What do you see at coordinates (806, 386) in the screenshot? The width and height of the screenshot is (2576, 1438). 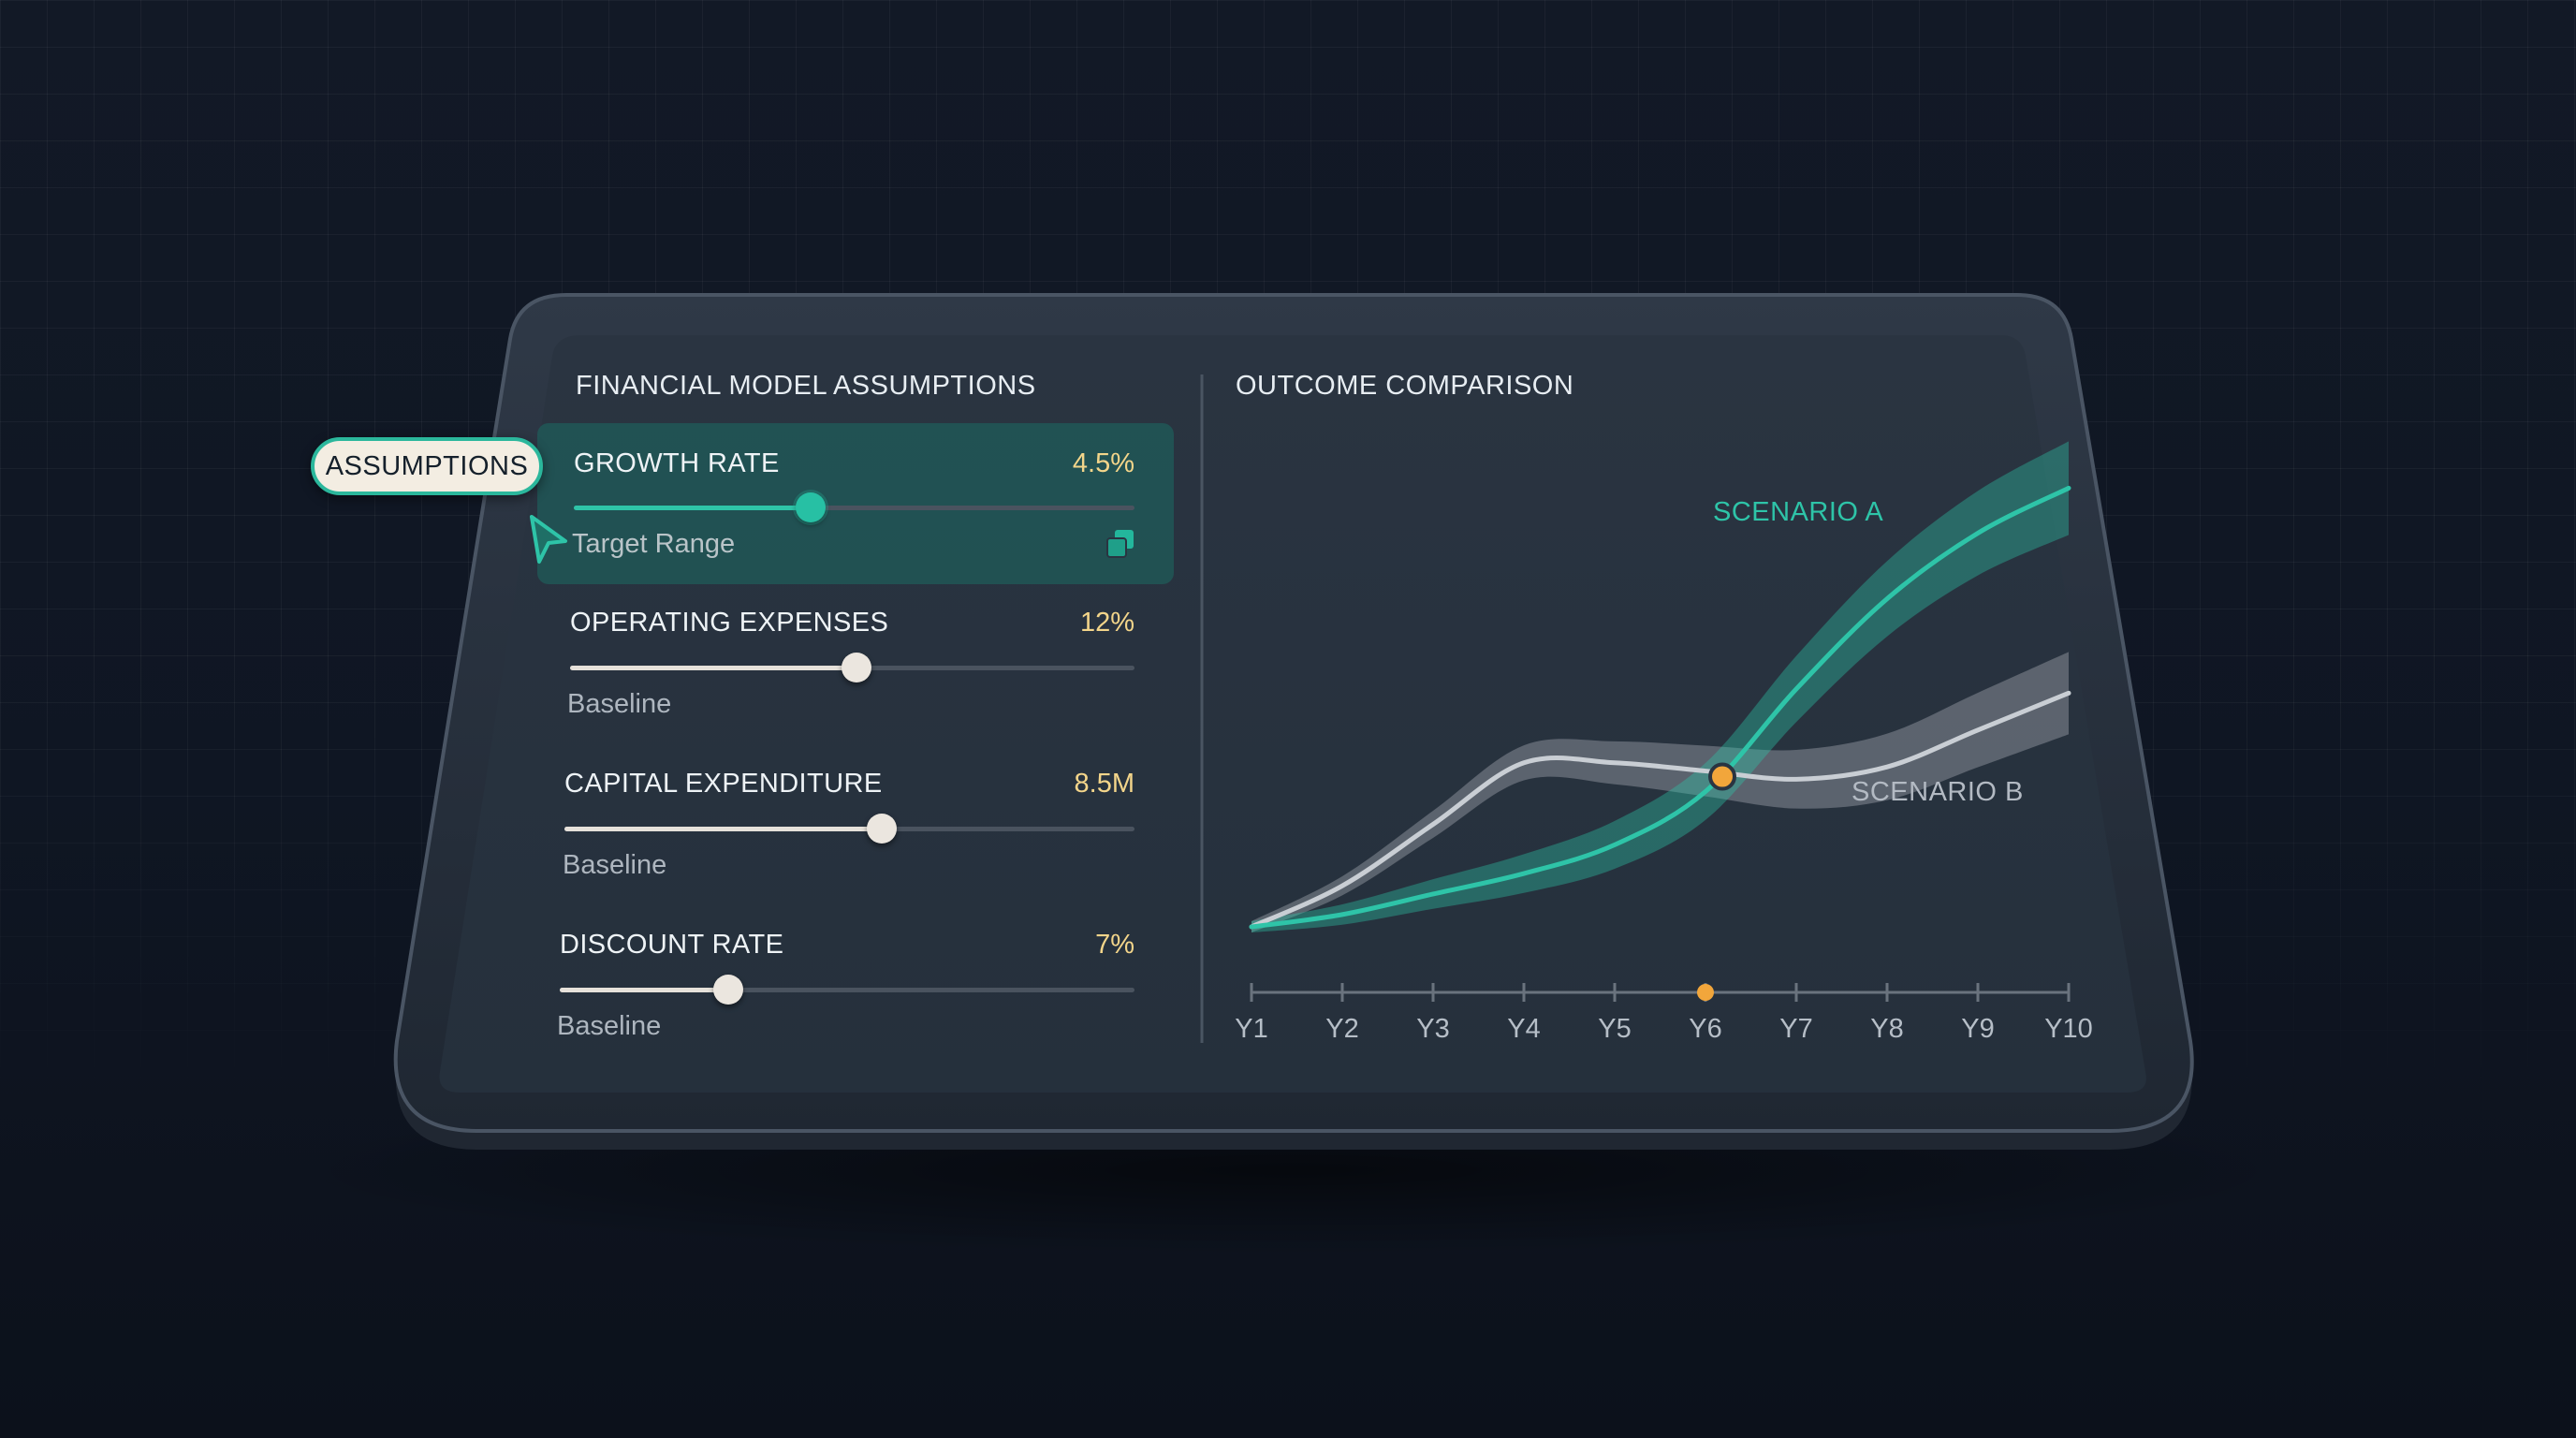 I see `assumptions-title: FINANCIAL MODEL ASSUMPTIONS` at bounding box center [806, 386].